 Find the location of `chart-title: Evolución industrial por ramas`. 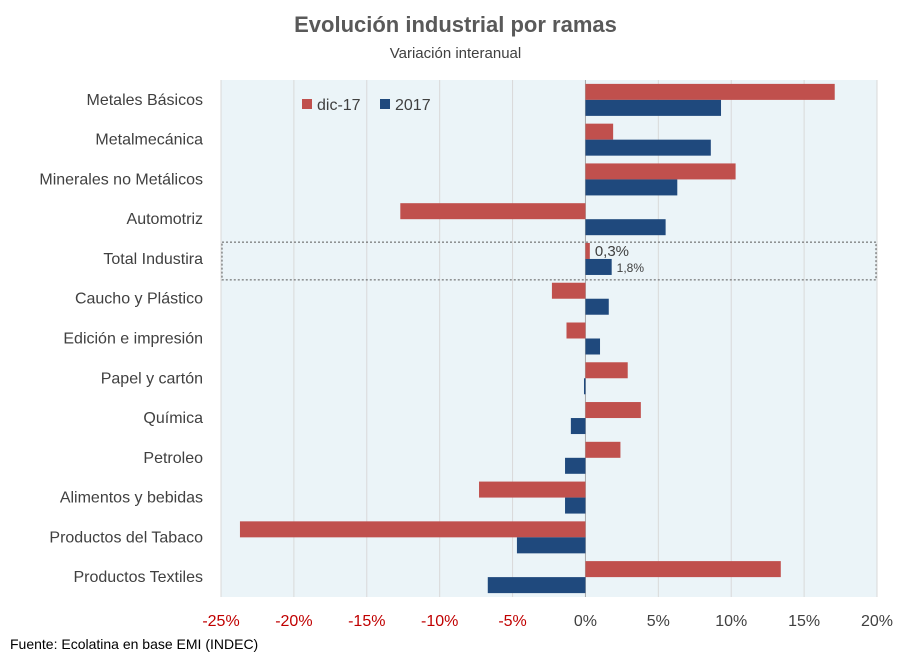

chart-title: Evolución industrial por ramas is located at coordinates (455, 24).